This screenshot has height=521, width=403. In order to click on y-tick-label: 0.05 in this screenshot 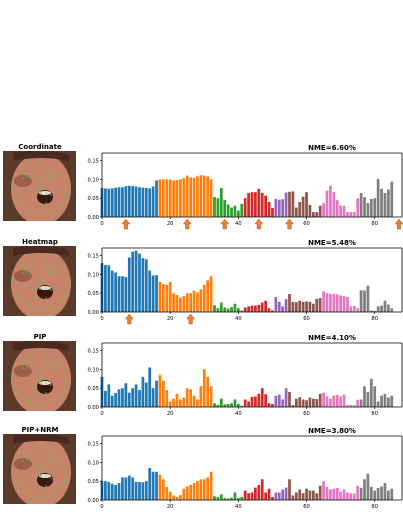, I will do `click(93, 199)`.